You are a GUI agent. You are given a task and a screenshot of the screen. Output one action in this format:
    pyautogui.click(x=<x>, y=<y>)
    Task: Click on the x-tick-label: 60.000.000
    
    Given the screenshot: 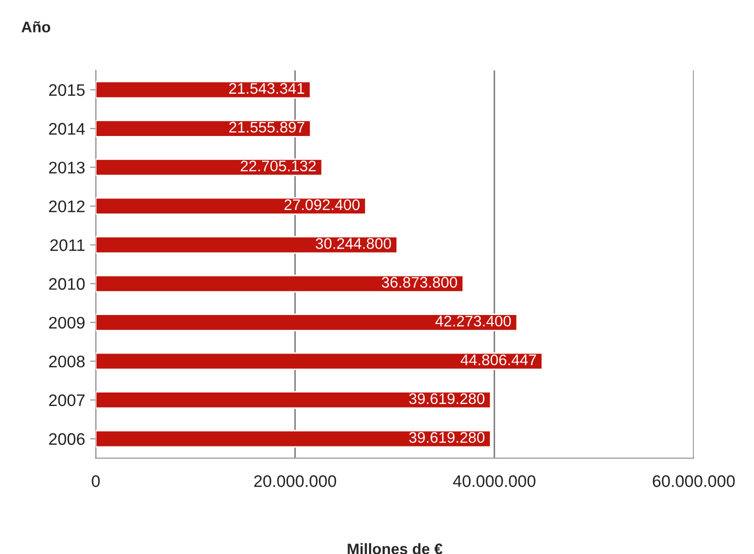 What is the action you would take?
    pyautogui.click(x=693, y=481)
    